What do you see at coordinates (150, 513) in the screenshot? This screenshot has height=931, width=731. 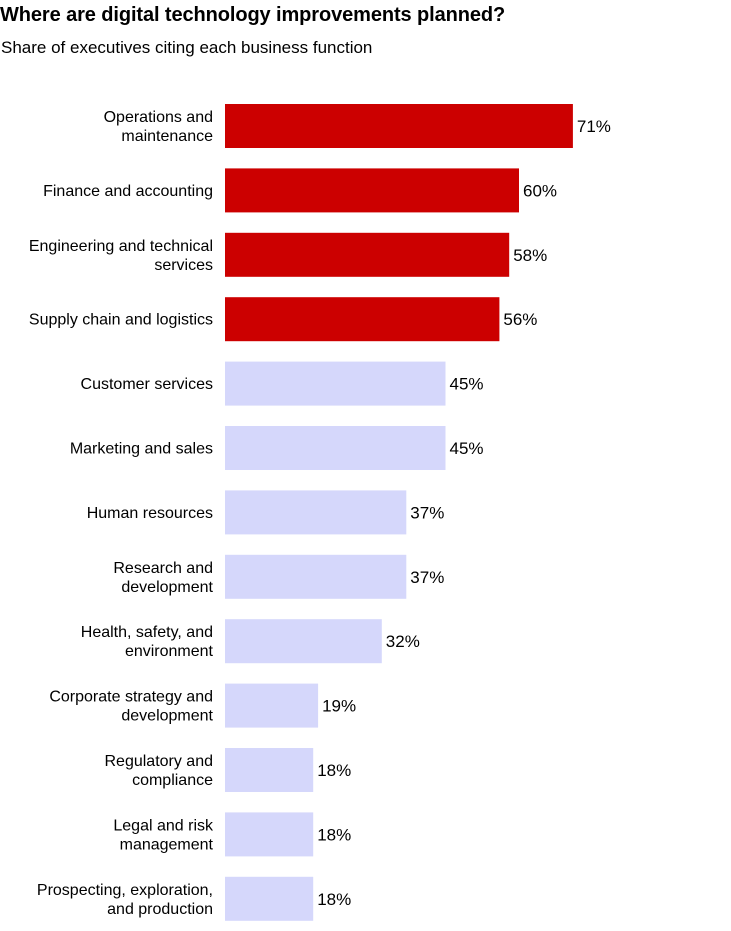 I see `category-label-7: Human resources` at bounding box center [150, 513].